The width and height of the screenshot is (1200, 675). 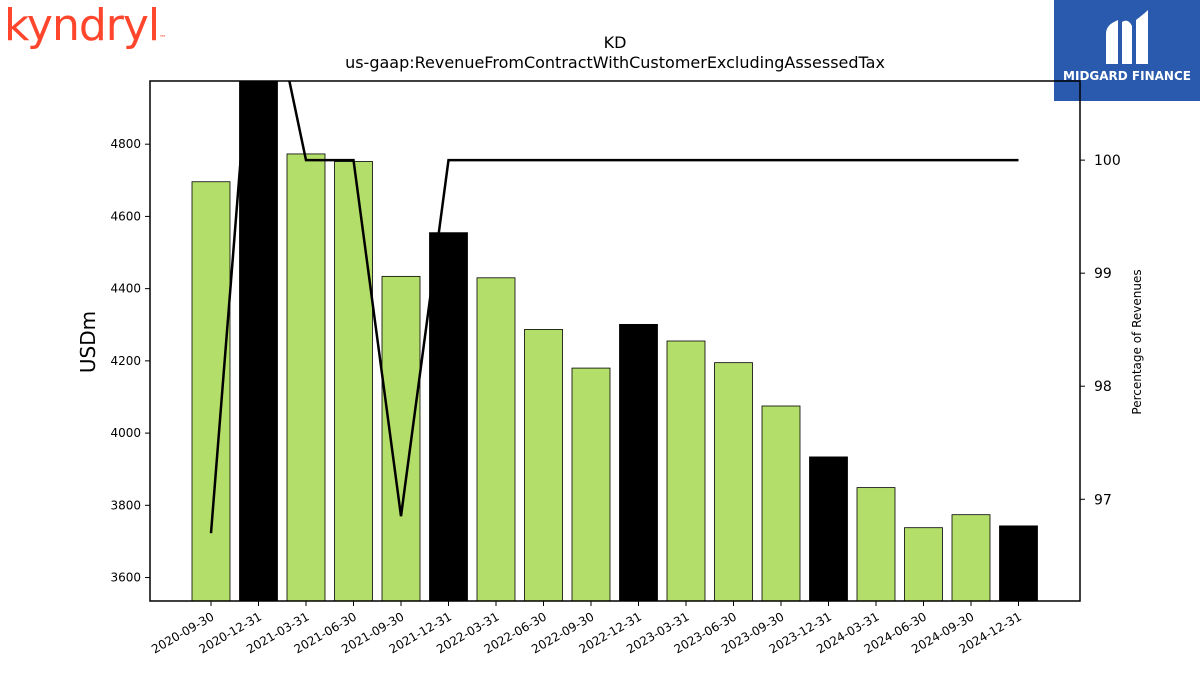 What do you see at coordinates (125, 361) in the screenshot?
I see `y-tick-label-left: 4200` at bounding box center [125, 361].